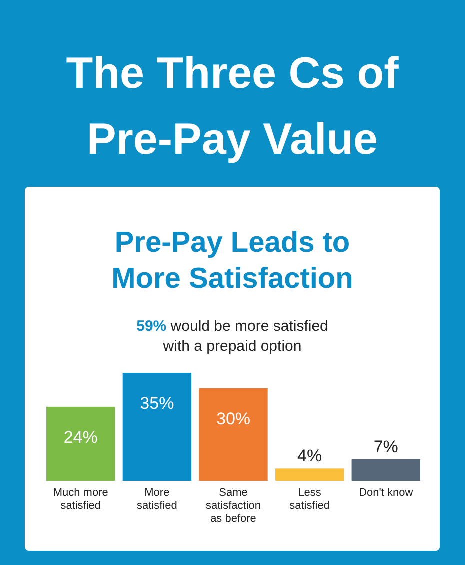  What do you see at coordinates (80, 499) in the screenshot?
I see `x-tick-label: Much more satisfied` at bounding box center [80, 499].